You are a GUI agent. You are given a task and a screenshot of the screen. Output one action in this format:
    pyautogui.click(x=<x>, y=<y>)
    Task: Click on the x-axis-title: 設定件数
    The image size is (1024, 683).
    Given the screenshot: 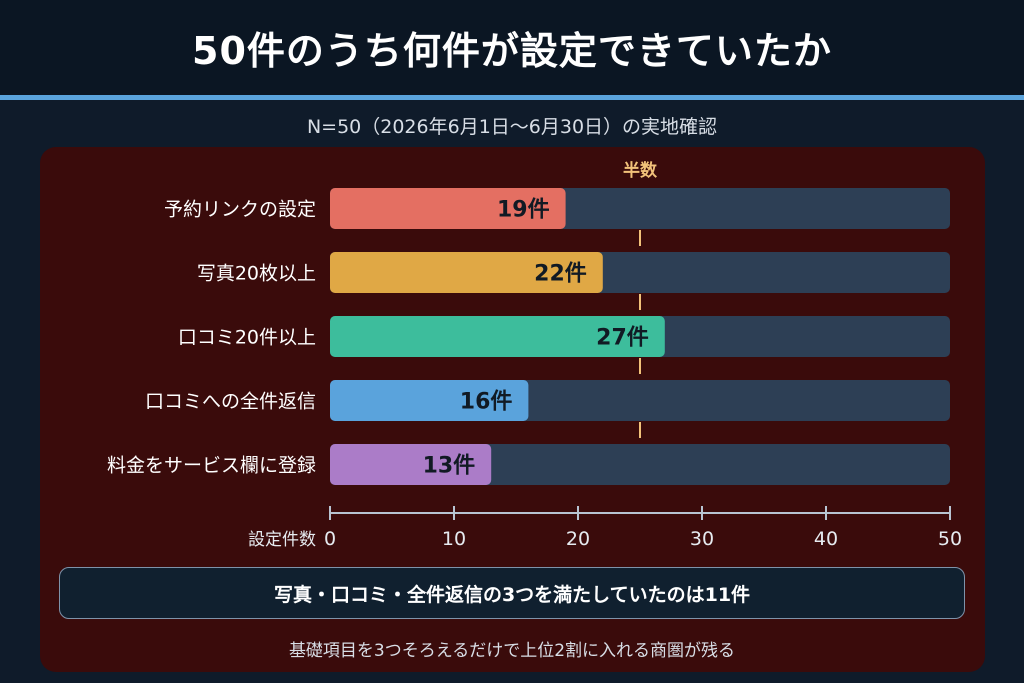 What is the action you would take?
    pyautogui.click(x=282, y=540)
    